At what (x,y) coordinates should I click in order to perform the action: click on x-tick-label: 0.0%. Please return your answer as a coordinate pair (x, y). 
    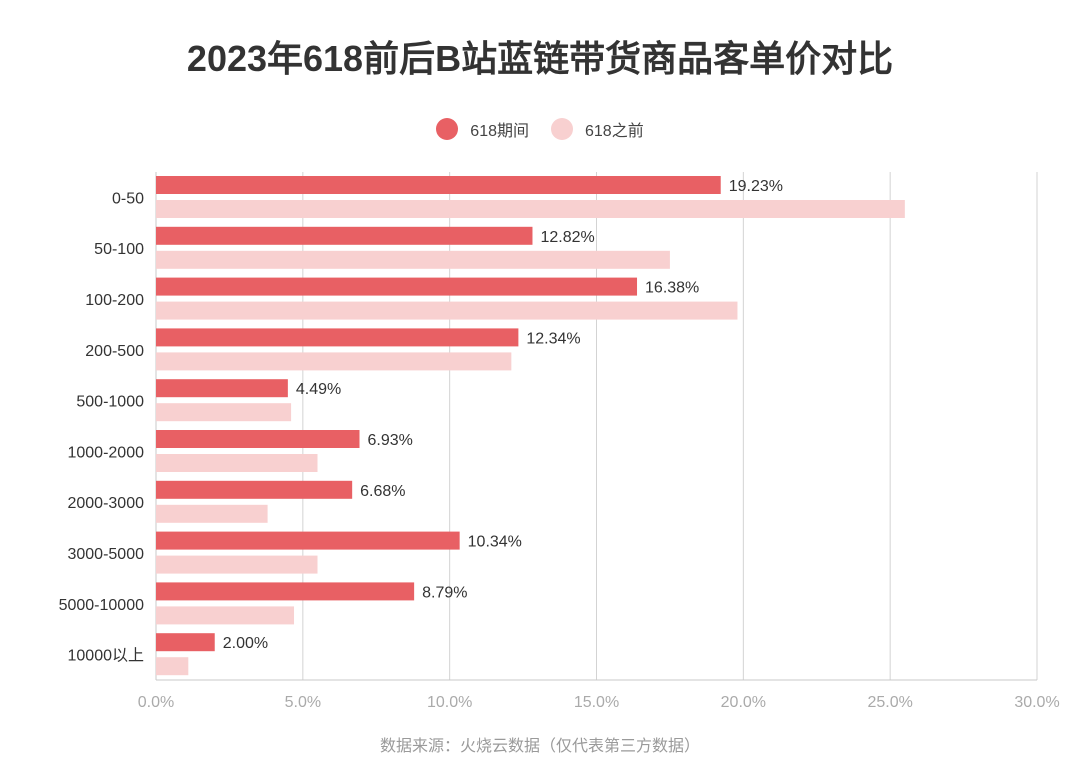
    Looking at the image, I should click on (156, 702).